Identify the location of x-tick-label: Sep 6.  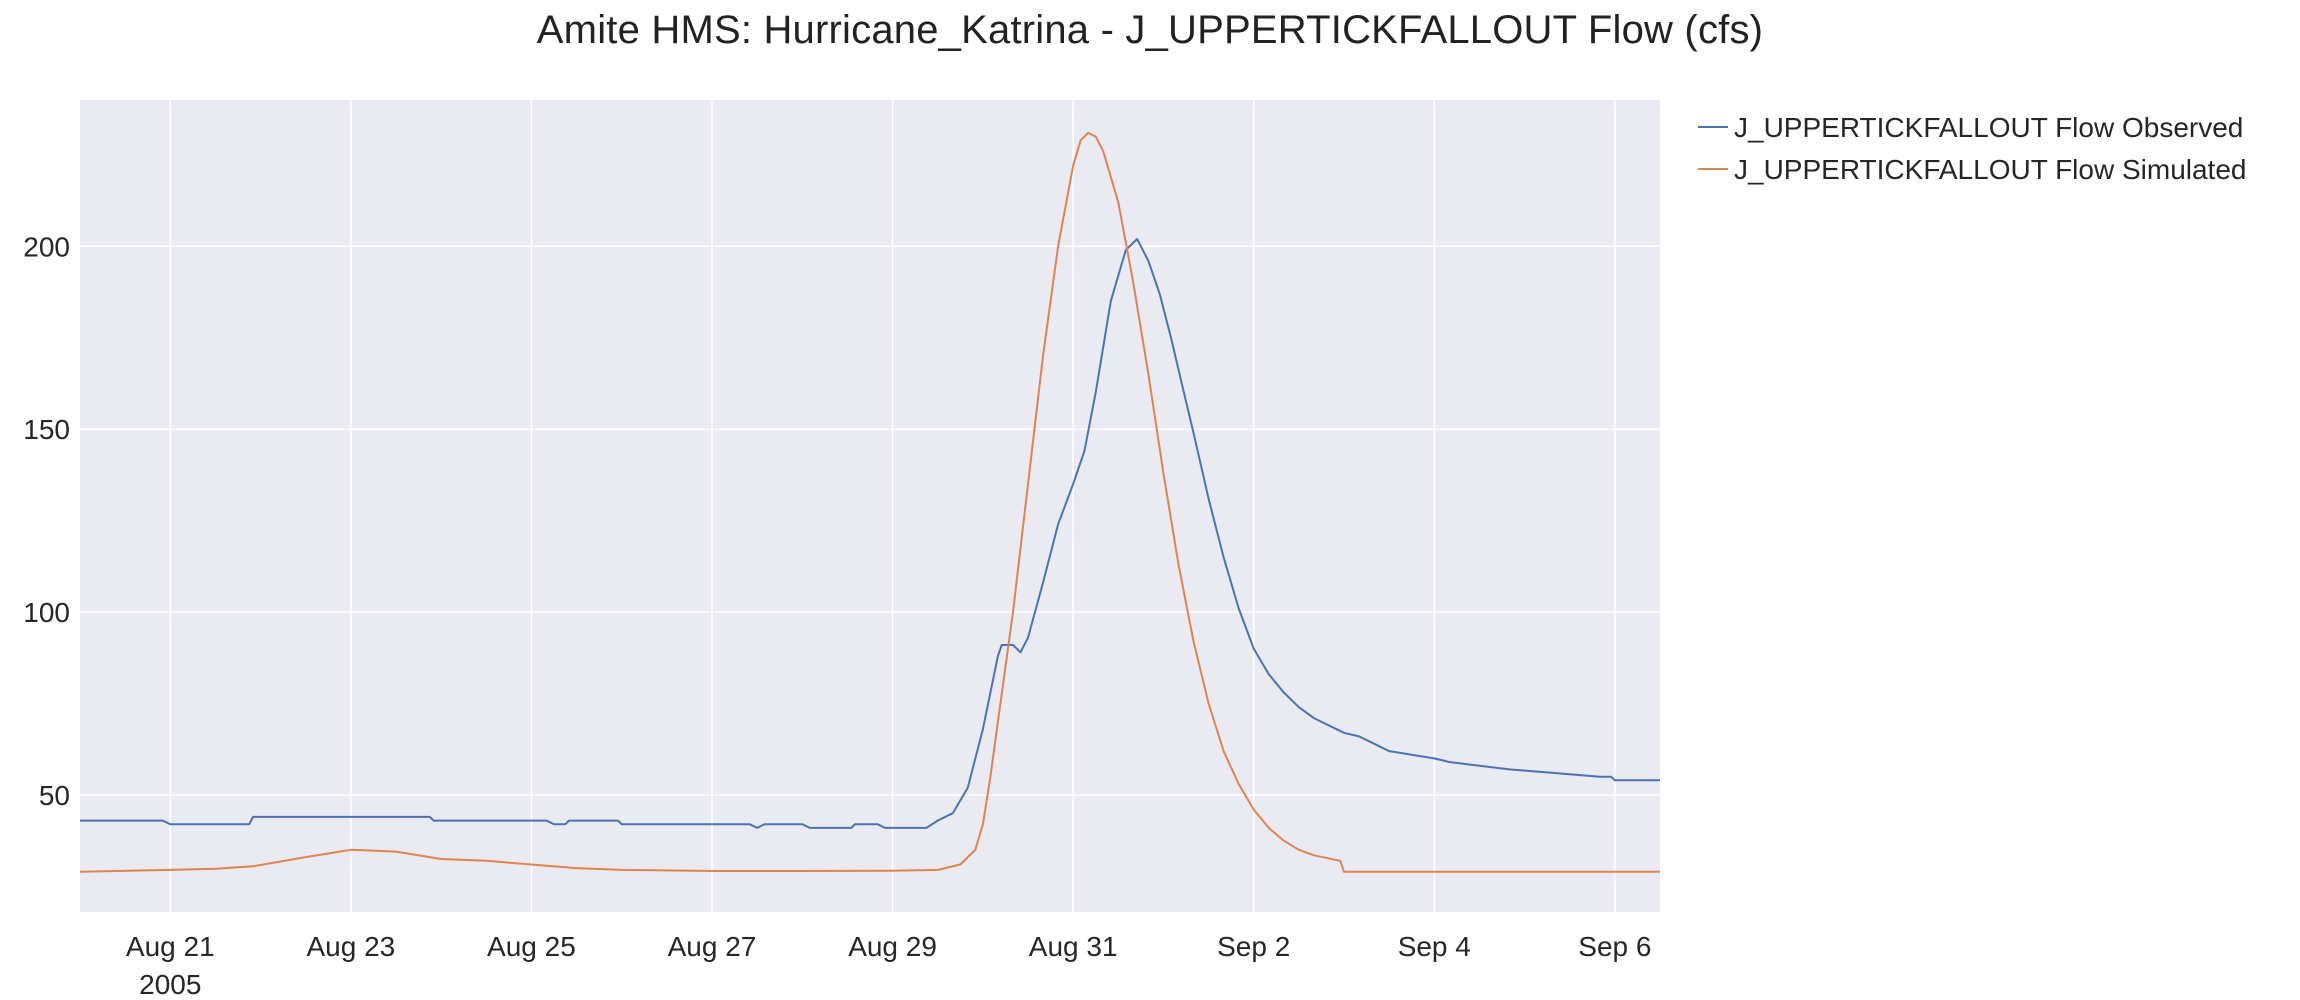
(1614, 946).